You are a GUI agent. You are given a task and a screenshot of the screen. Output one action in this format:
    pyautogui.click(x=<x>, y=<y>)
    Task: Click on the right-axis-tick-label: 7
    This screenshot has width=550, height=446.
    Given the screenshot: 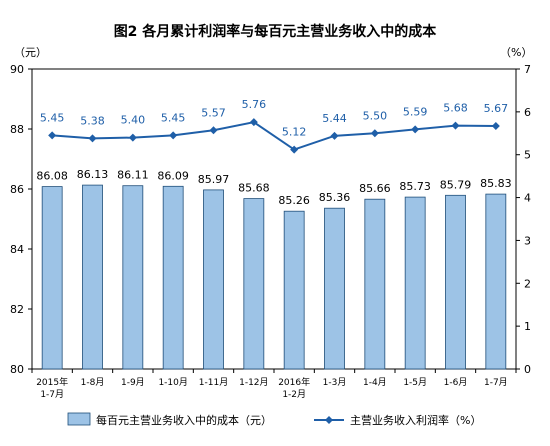 What is the action you would take?
    pyautogui.click(x=527, y=69)
    